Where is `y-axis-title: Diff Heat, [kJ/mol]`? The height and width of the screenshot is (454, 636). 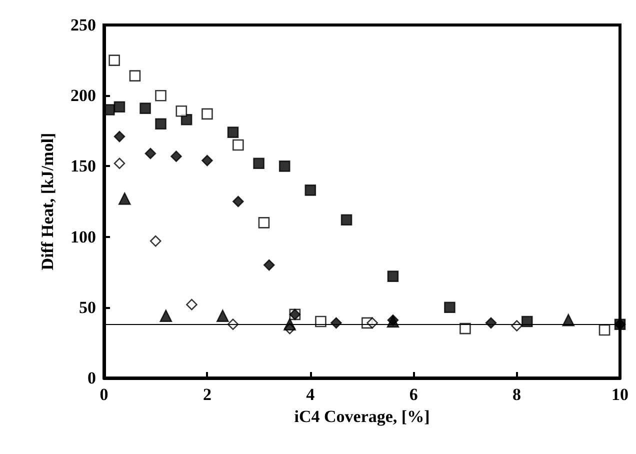 y-axis-title: Diff Heat, [kJ/mol] is located at coordinates (47, 201).